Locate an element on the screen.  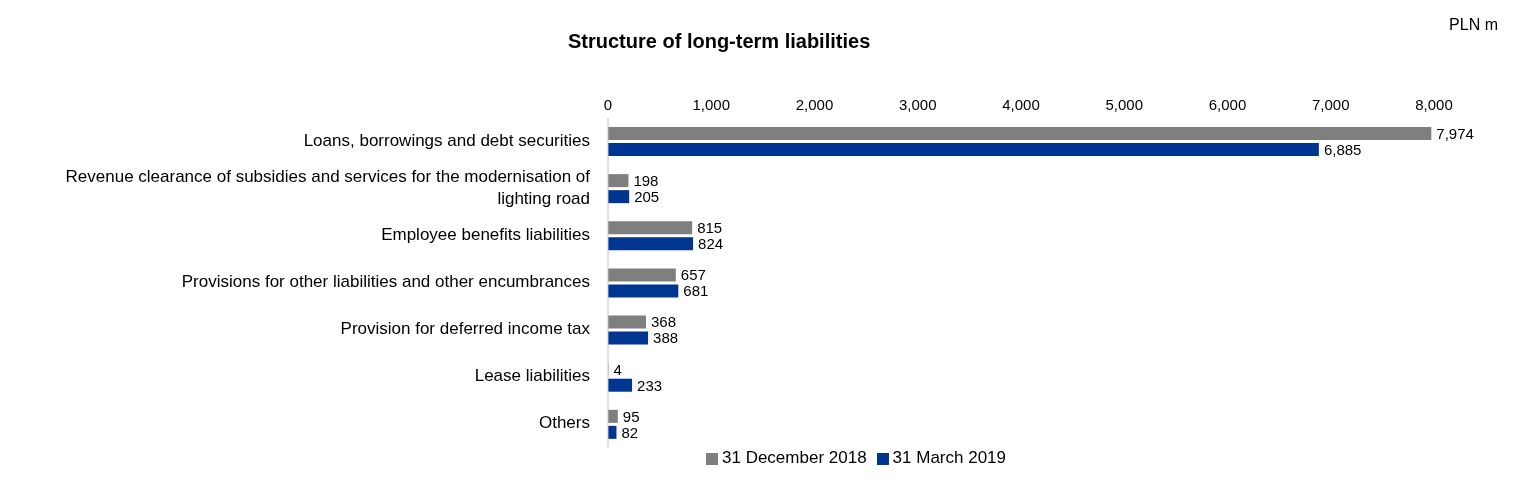
x-tick-label: 7,000 is located at coordinates (1330, 104).